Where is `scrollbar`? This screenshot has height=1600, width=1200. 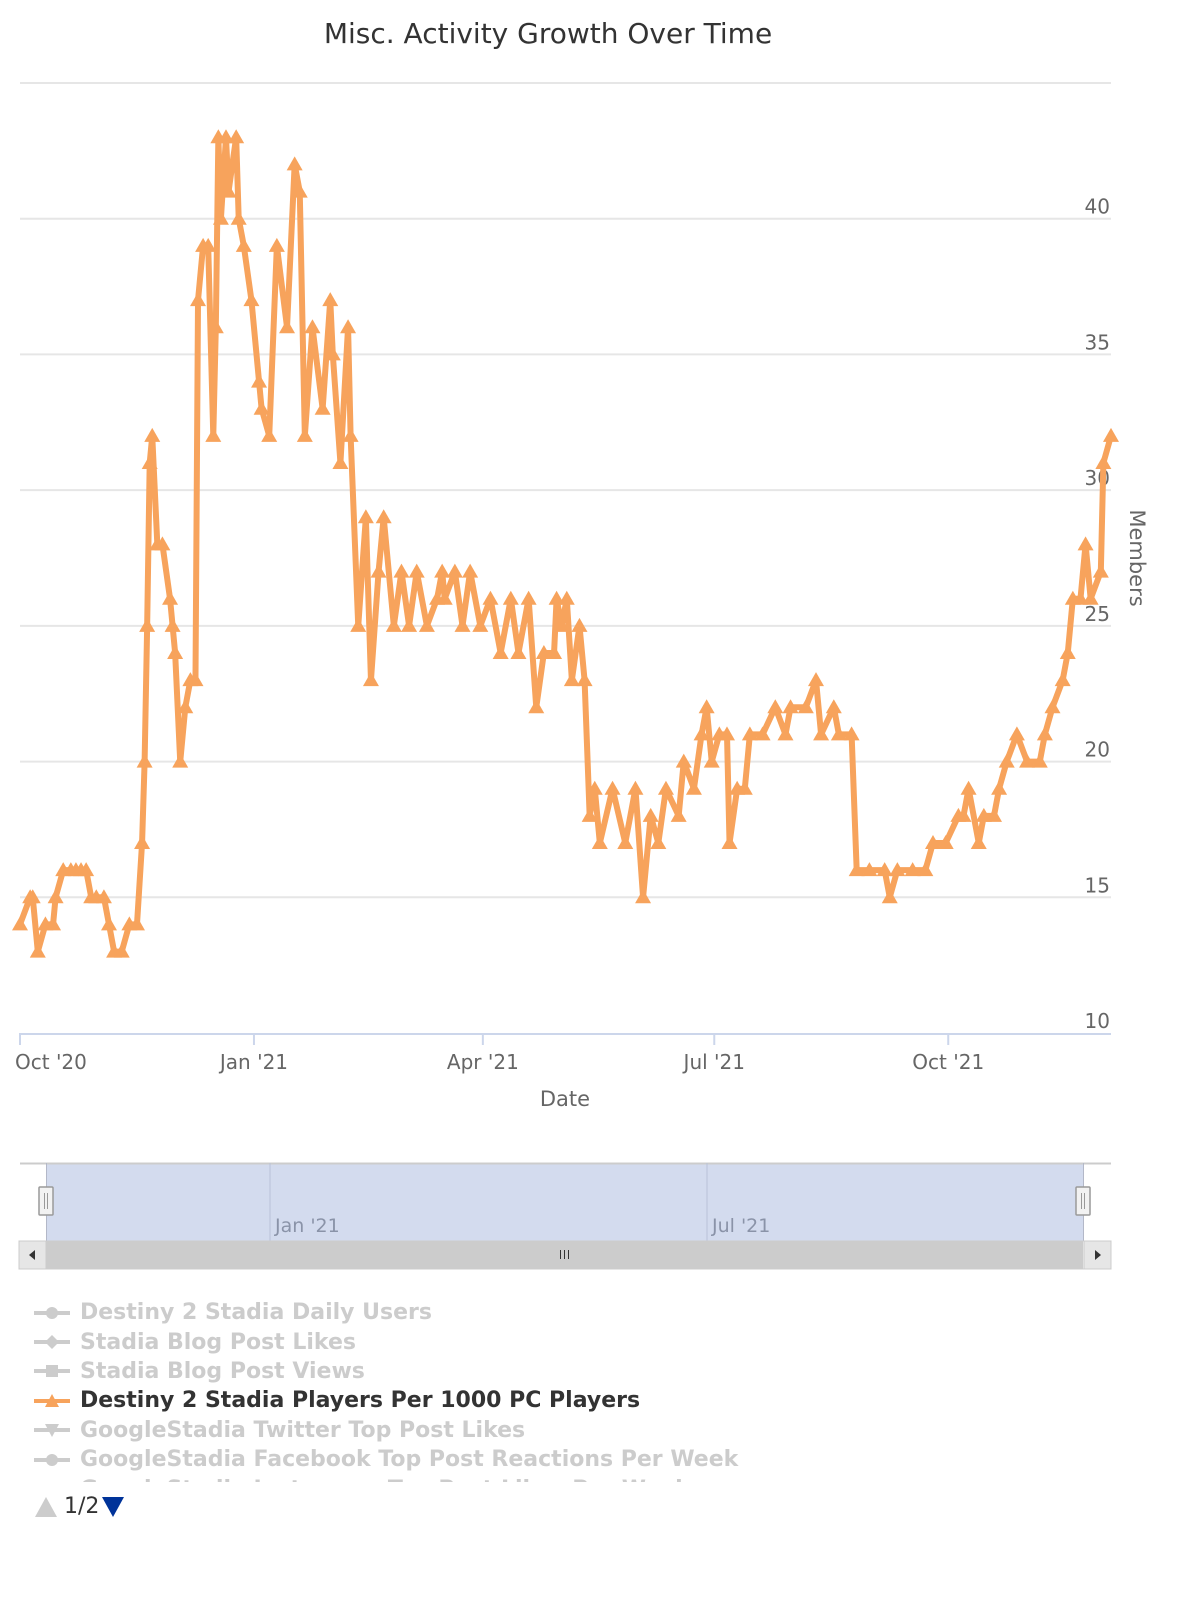
scrollbar is located at coordinates (565, 1255).